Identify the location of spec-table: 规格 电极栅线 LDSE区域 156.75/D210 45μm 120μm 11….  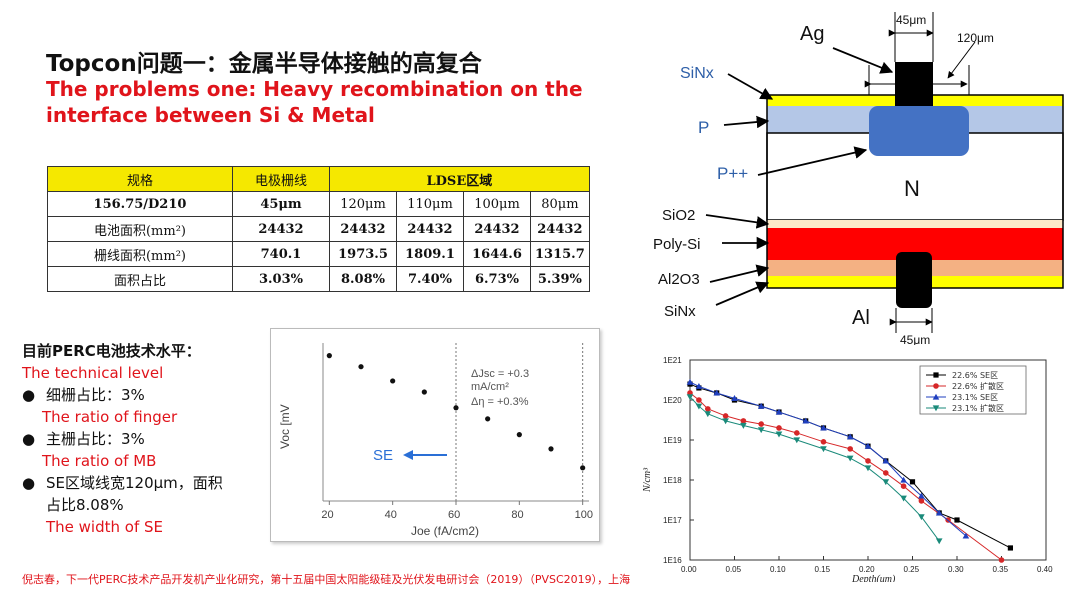
(318, 229).